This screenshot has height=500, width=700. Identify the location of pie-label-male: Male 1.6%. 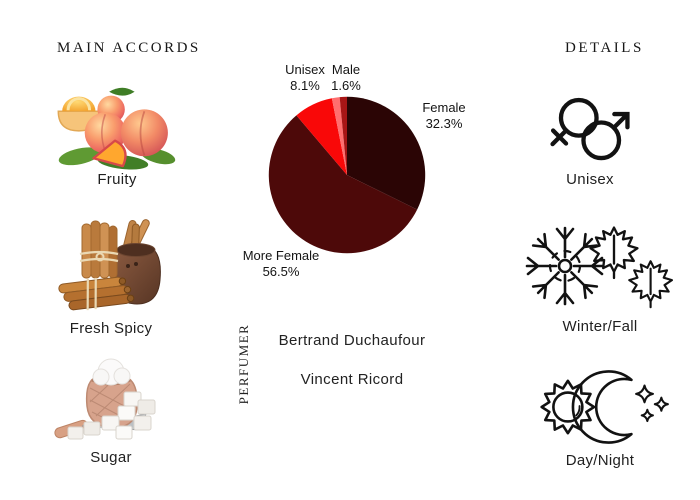
(346, 77).